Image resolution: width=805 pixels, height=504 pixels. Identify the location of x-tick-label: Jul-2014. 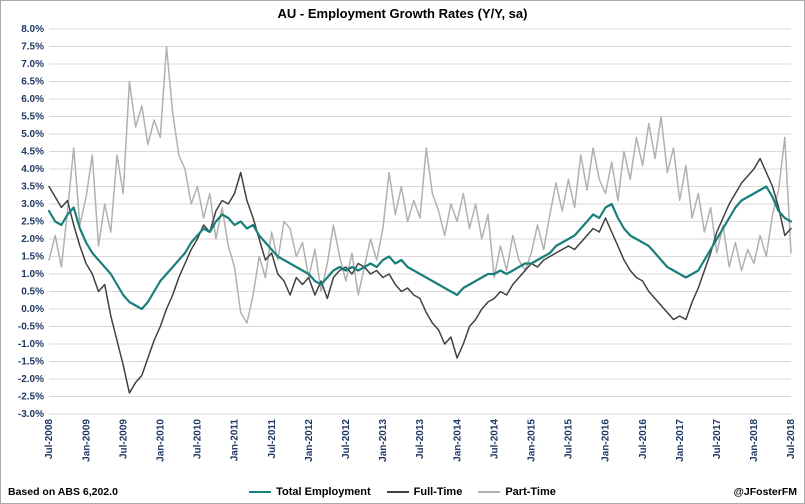
(494, 439).